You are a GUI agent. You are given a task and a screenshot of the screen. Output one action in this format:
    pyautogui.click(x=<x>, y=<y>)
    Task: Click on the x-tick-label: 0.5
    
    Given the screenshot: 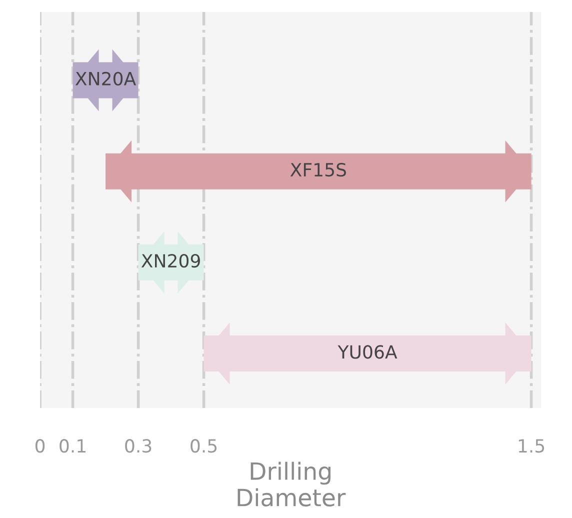 What is the action you would take?
    pyautogui.click(x=203, y=446)
    